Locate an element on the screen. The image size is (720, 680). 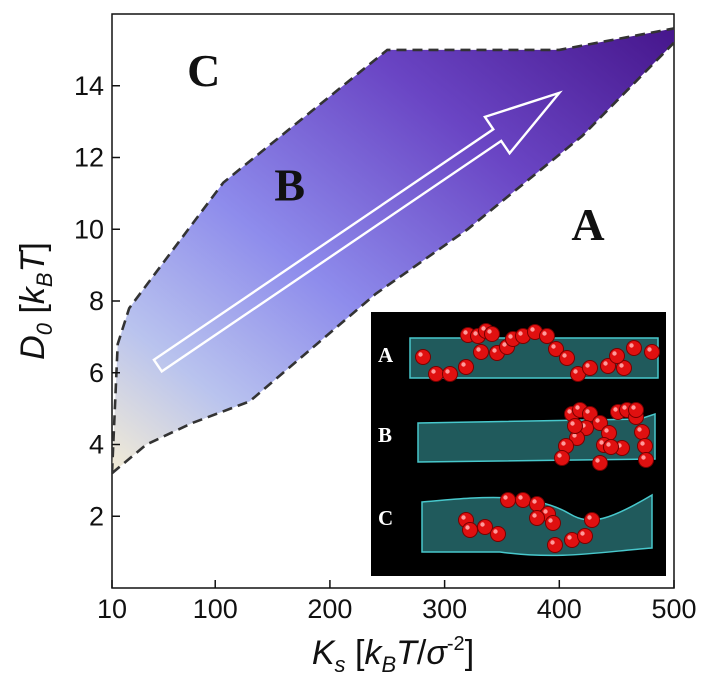
x-tick-label: 300 is located at coordinates (444, 609).